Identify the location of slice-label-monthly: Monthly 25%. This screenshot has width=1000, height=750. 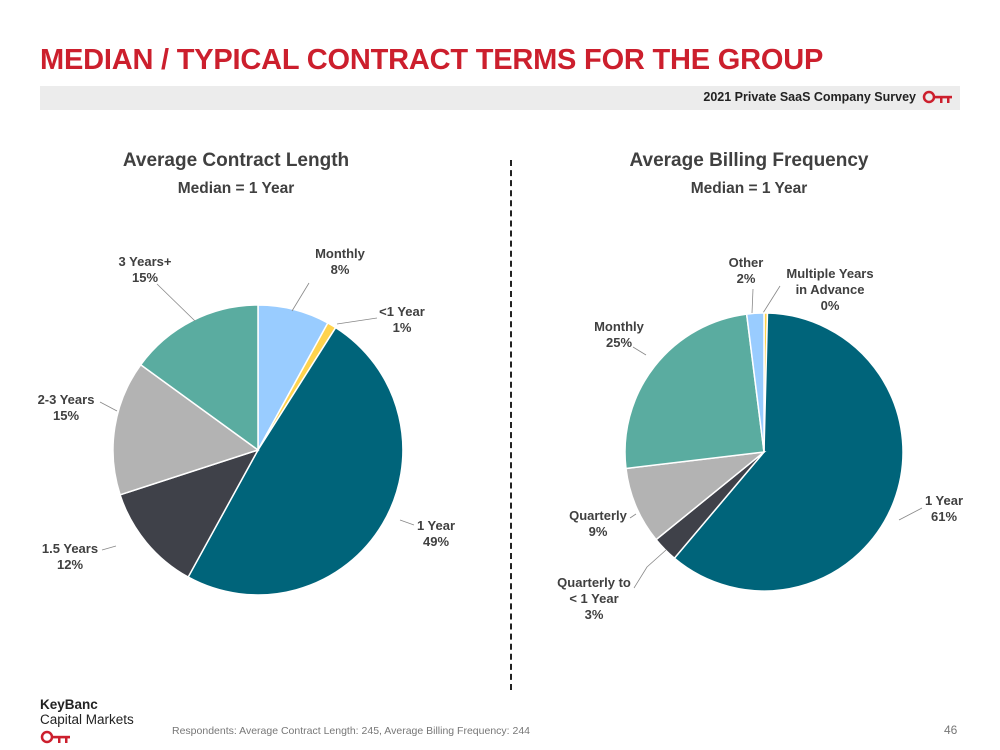
(619, 334).